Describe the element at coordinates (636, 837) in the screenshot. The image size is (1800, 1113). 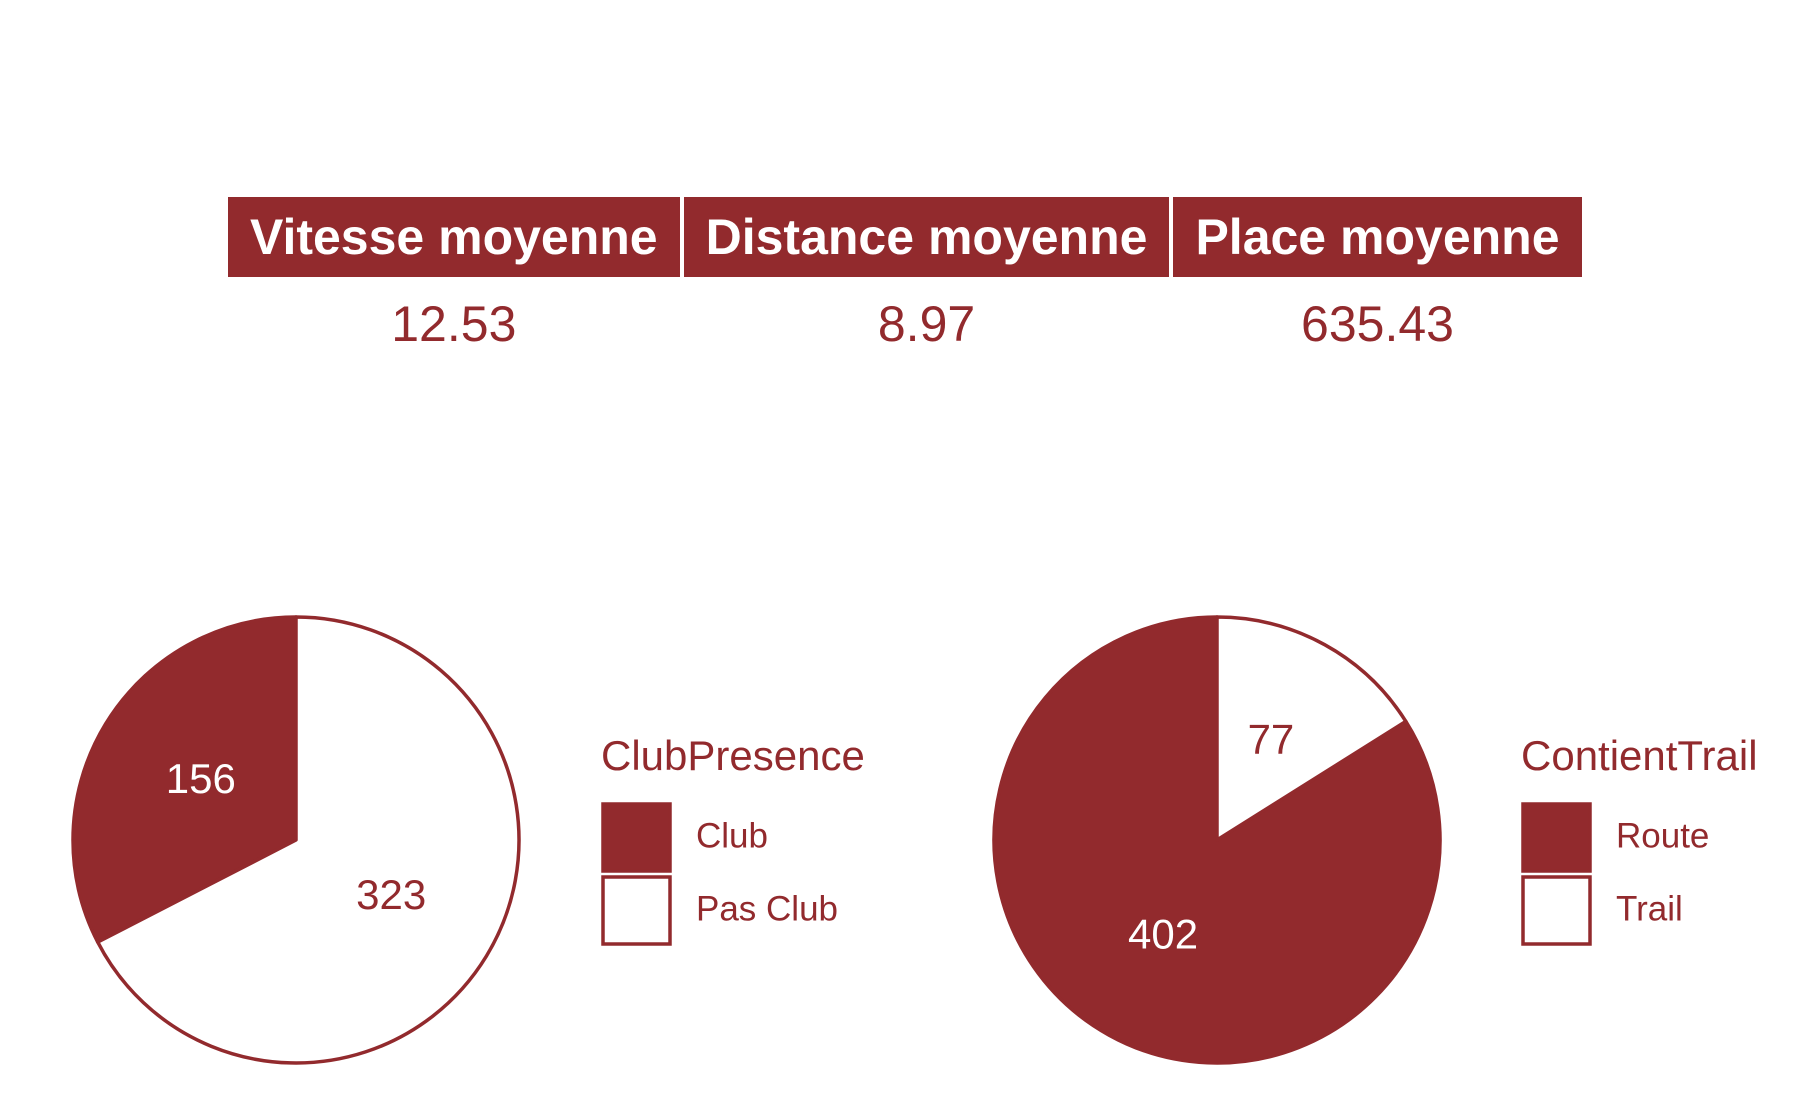
I see `legend-key-club` at that location.